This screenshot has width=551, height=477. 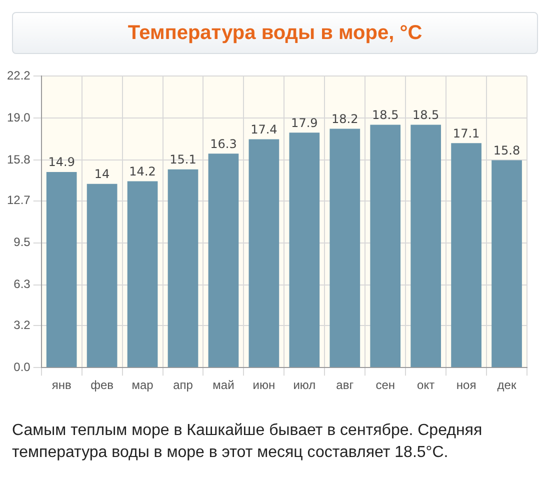 What do you see at coordinates (143, 385) in the screenshot?
I see `x-tick-label: мар` at bounding box center [143, 385].